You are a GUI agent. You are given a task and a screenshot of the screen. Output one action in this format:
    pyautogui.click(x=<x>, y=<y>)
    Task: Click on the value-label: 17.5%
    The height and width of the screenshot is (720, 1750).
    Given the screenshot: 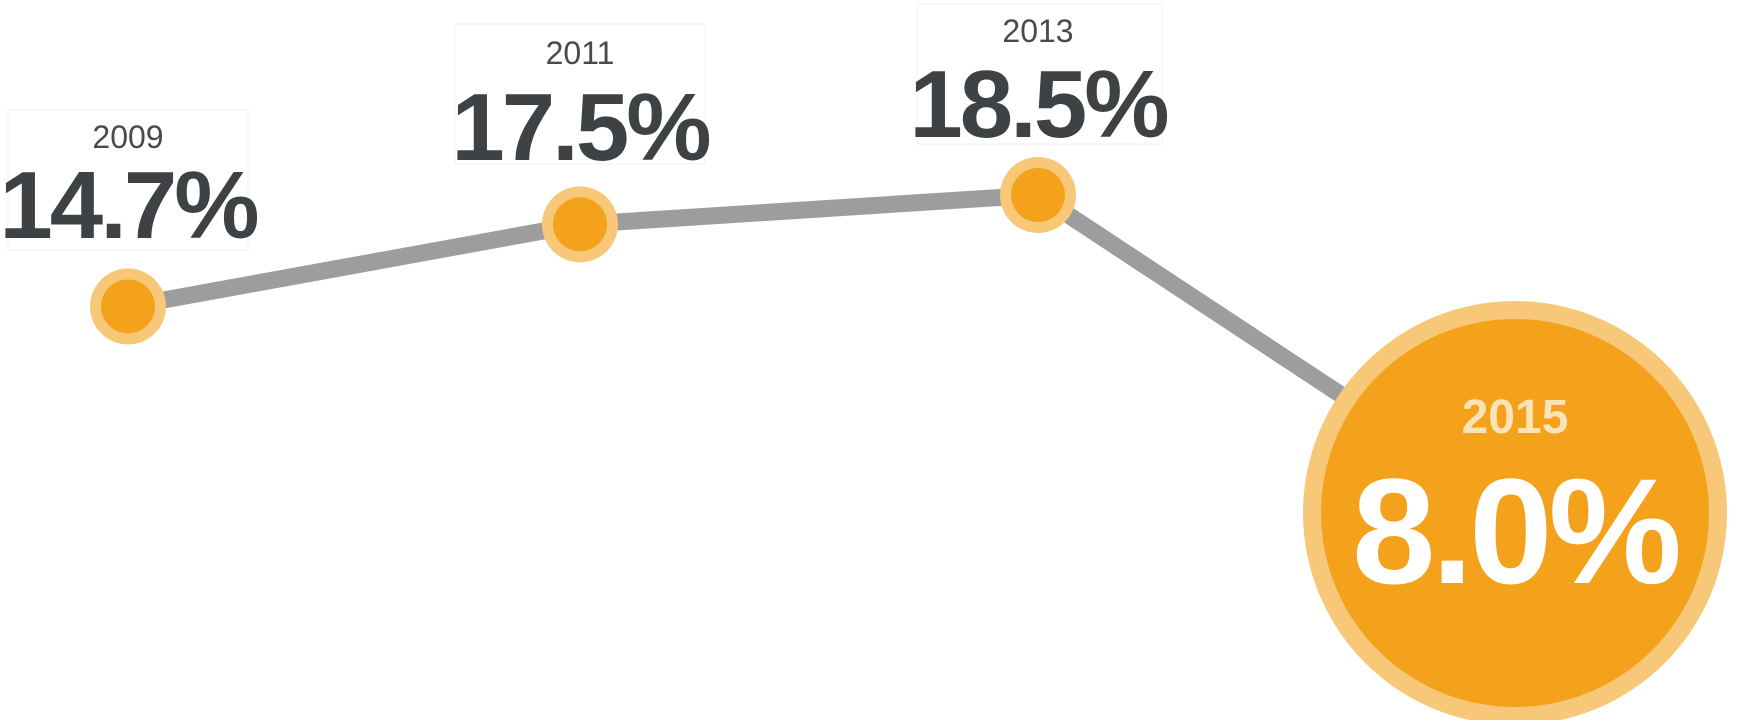 What is the action you would take?
    pyautogui.click(x=580, y=127)
    